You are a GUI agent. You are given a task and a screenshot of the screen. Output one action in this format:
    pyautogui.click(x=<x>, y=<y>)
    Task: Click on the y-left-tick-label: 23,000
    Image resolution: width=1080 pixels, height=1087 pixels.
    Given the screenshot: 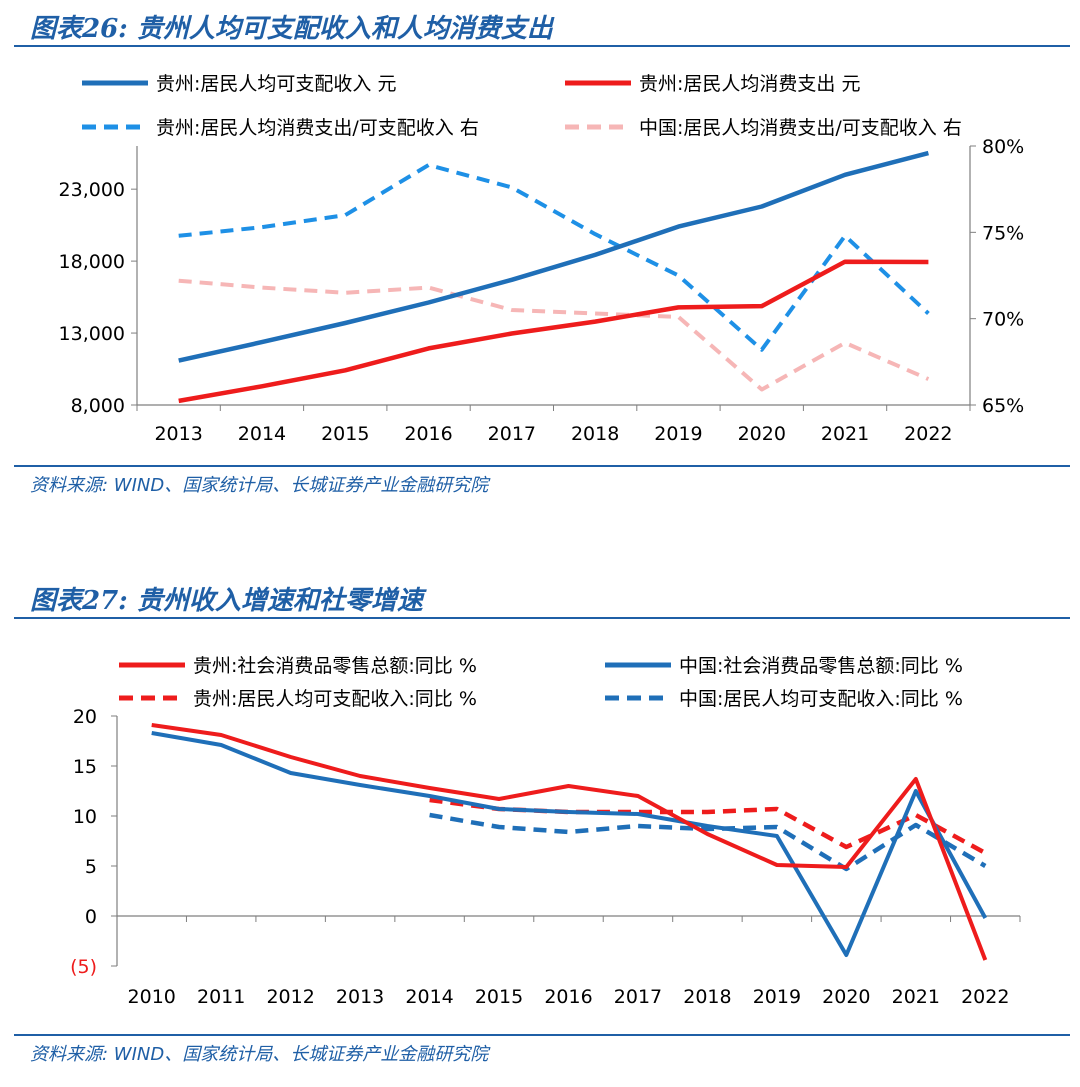 What is the action you would take?
    pyautogui.click(x=92, y=190)
    